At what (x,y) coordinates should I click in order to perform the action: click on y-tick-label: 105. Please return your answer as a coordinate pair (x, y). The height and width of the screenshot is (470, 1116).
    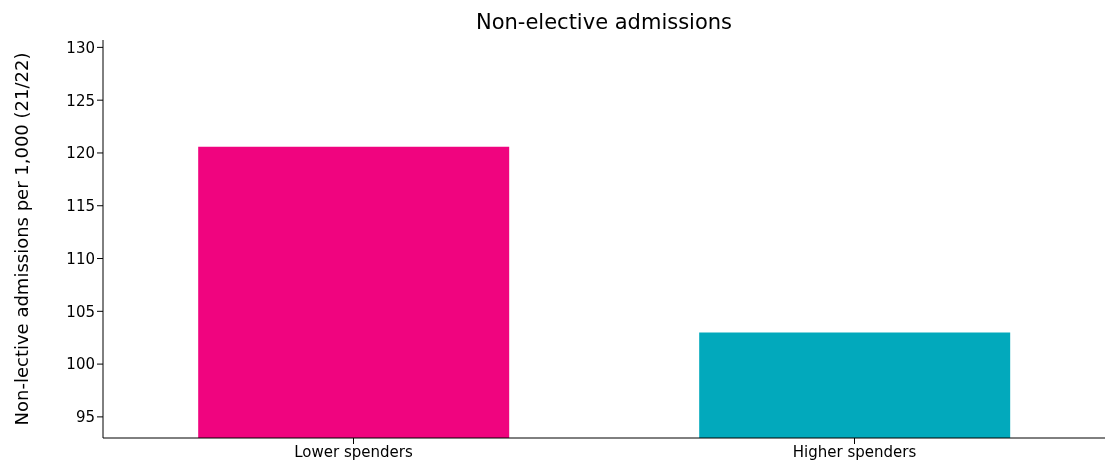
    Looking at the image, I should click on (80, 311).